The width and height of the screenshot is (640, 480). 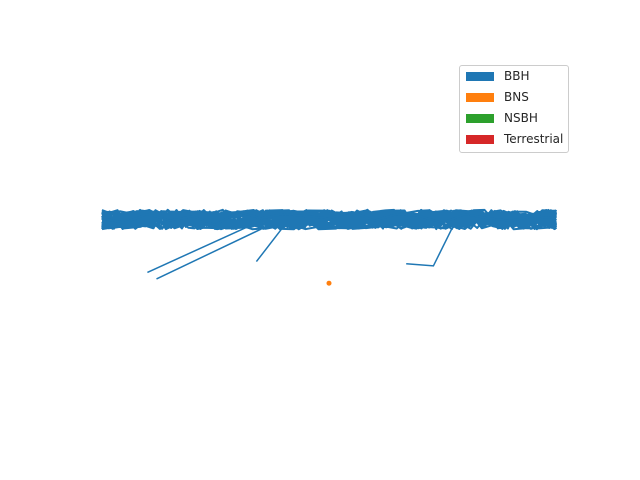 What do you see at coordinates (480, 76) in the screenshot?
I see `legend-swatch-bbh` at bounding box center [480, 76].